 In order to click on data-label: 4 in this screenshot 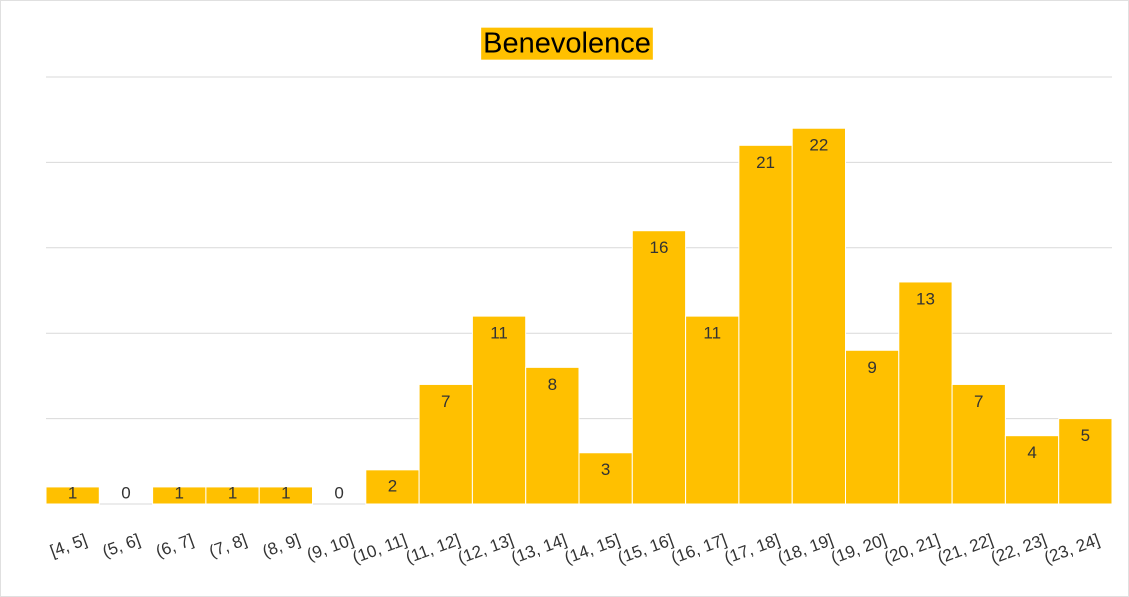, I will do `click(1031, 452)`.